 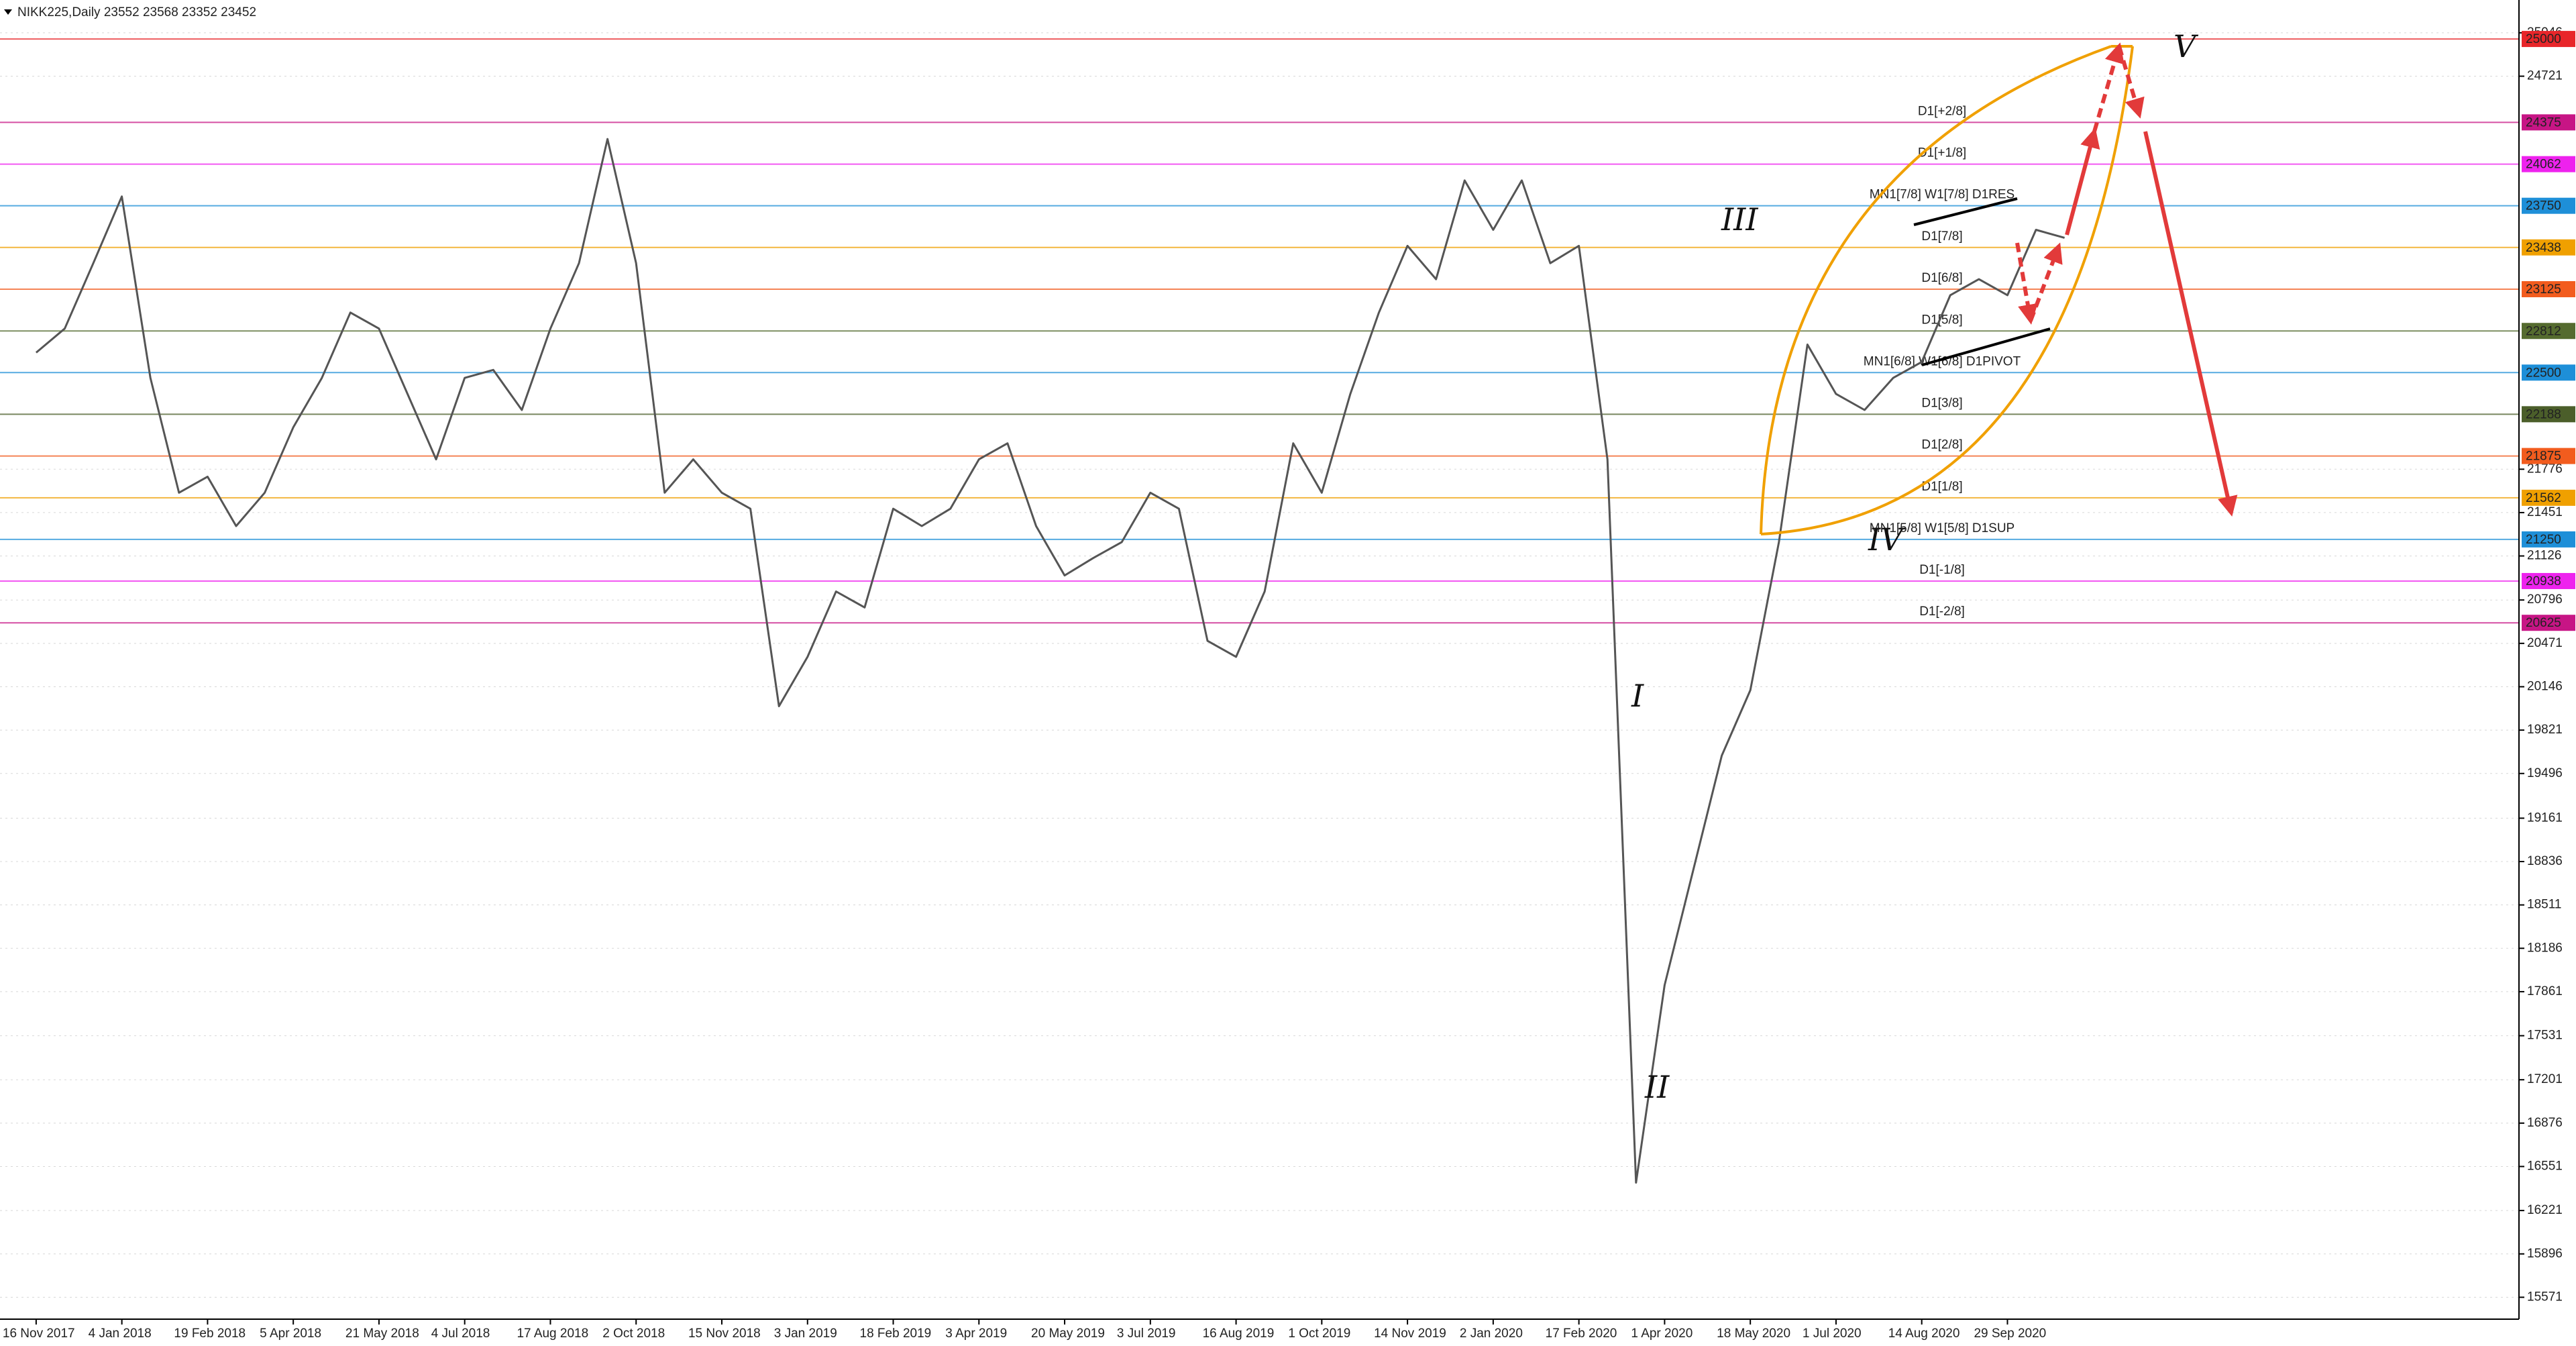 What do you see at coordinates (1942, 111) in the screenshot?
I see `level-label: D1[+2/8]` at bounding box center [1942, 111].